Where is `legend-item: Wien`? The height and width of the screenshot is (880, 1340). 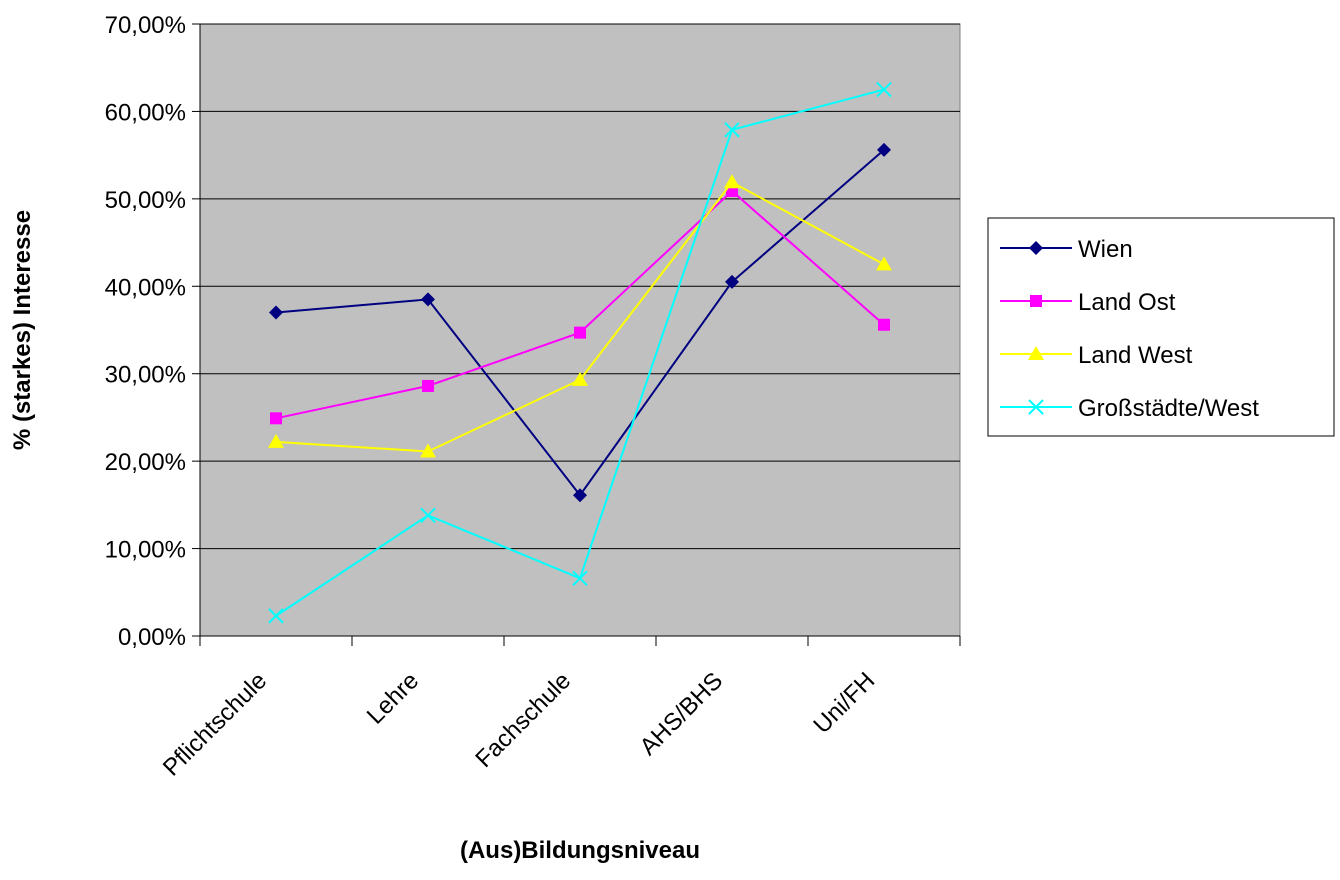 legend-item: Wien is located at coordinates (1066, 249).